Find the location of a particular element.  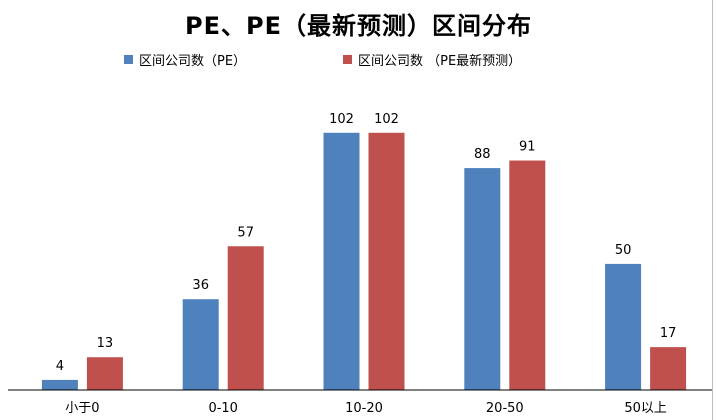

data-label-pe-forecast-0: 13 is located at coordinates (105, 343).